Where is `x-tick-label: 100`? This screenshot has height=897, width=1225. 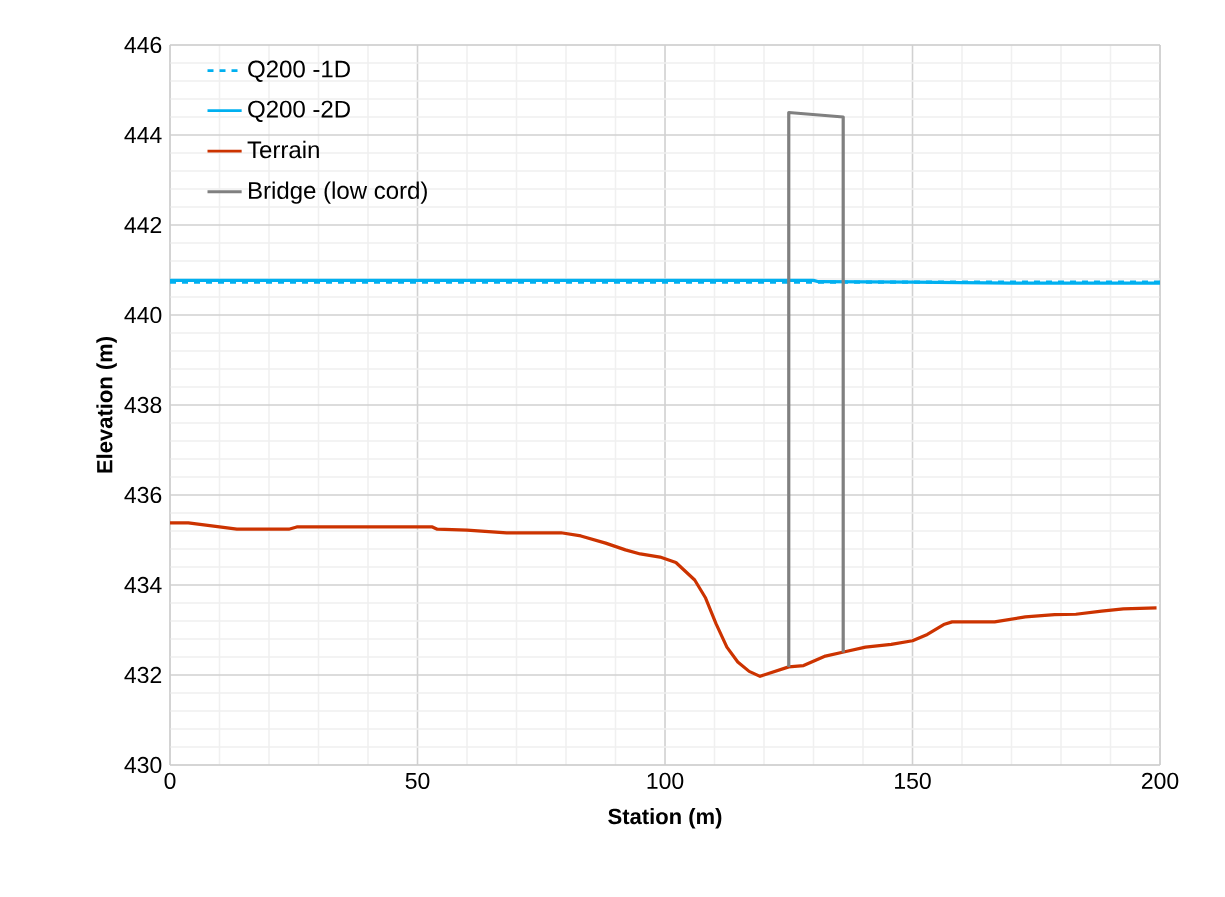
x-tick-label: 100 is located at coordinates (665, 780).